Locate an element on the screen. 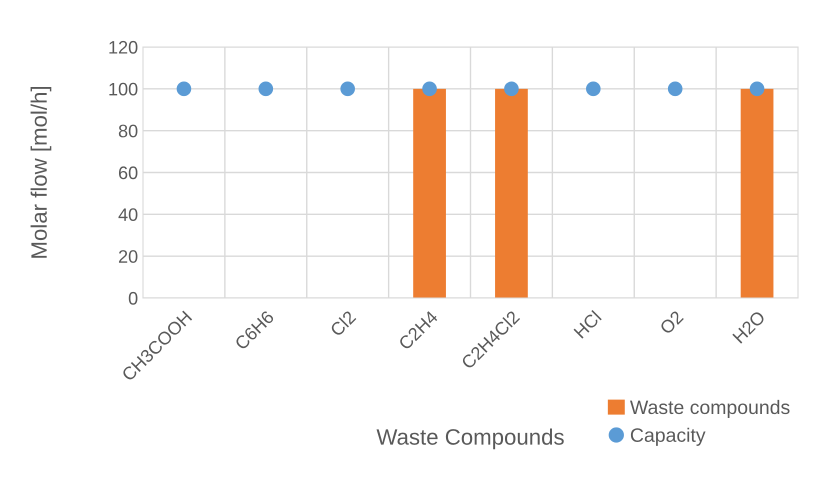 The image size is (819, 479). legend-label: Waste compounds is located at coordinates (710, 409).